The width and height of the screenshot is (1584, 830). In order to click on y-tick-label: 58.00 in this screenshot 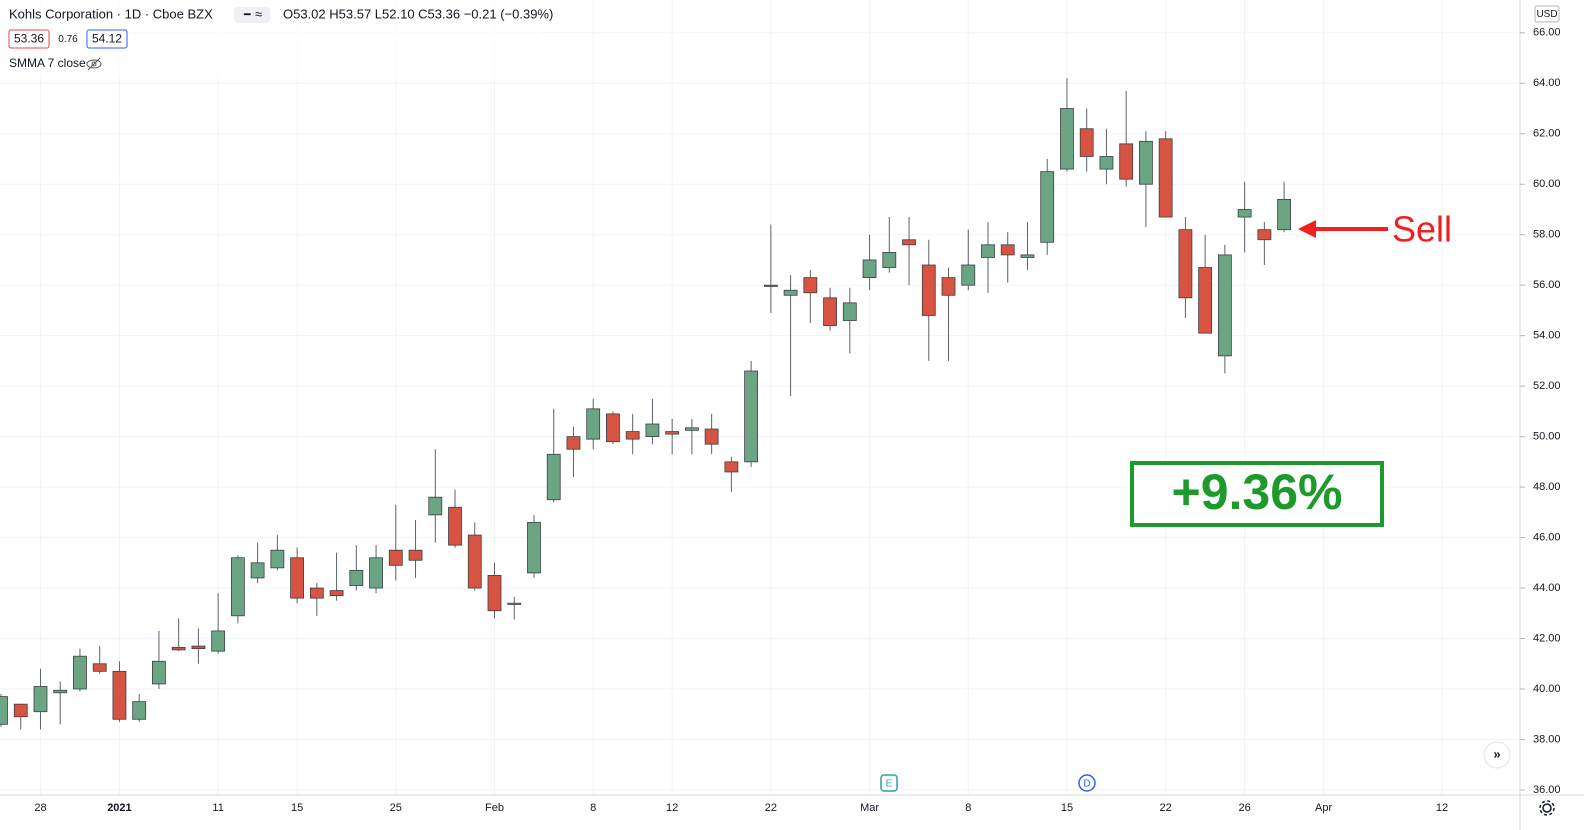, I will do `click(1547, 235)`.